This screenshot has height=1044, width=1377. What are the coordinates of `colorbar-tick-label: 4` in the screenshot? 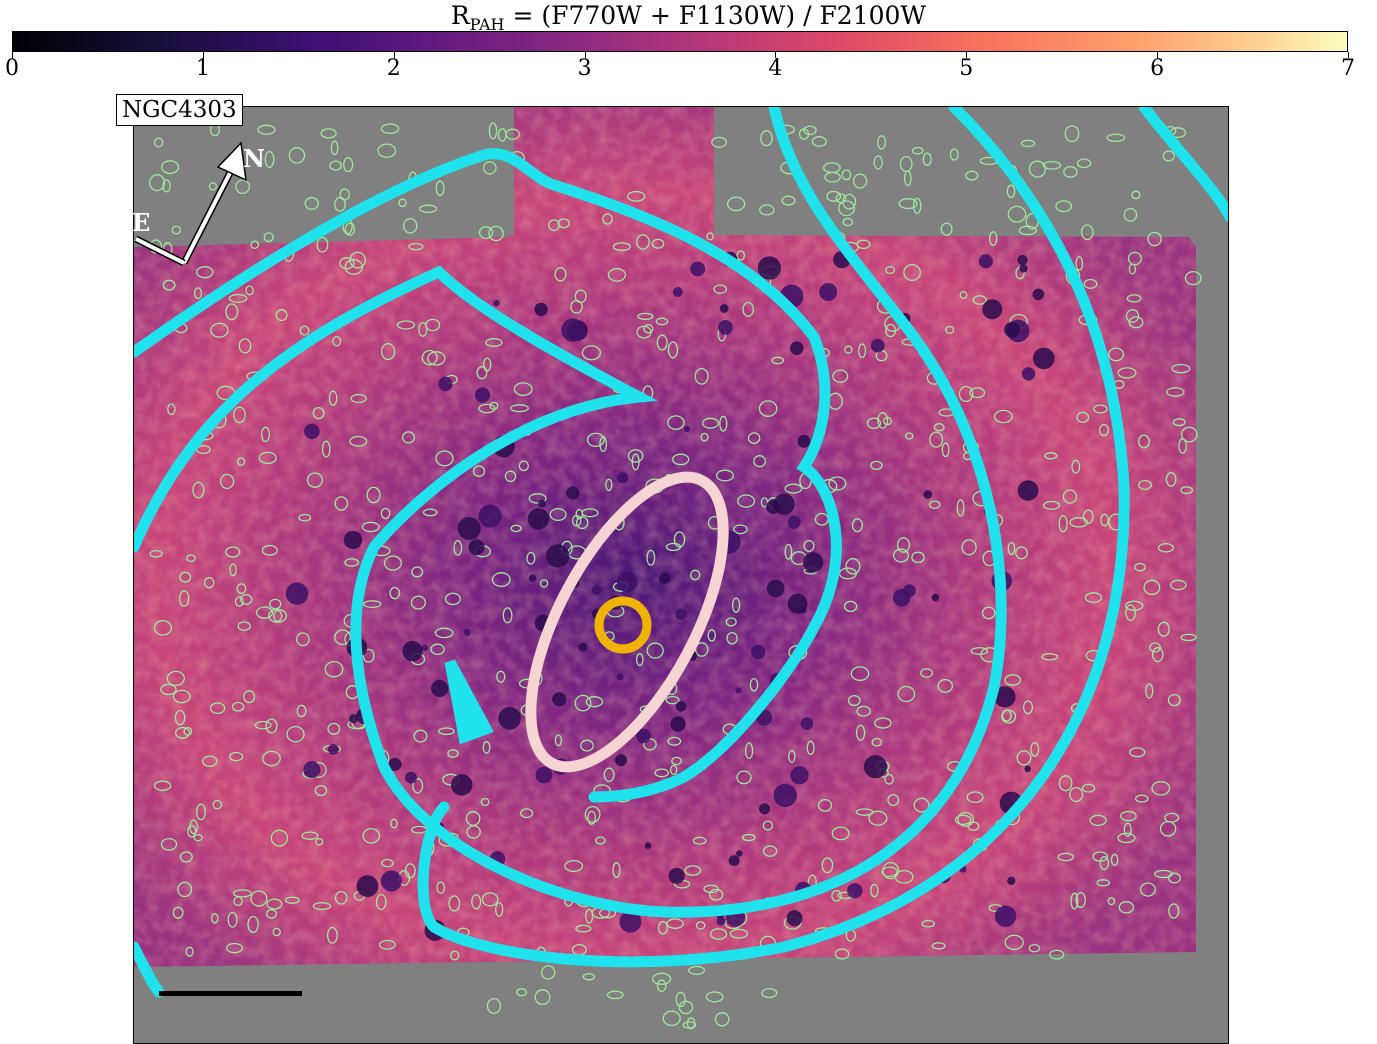 It's located at (775, 68).